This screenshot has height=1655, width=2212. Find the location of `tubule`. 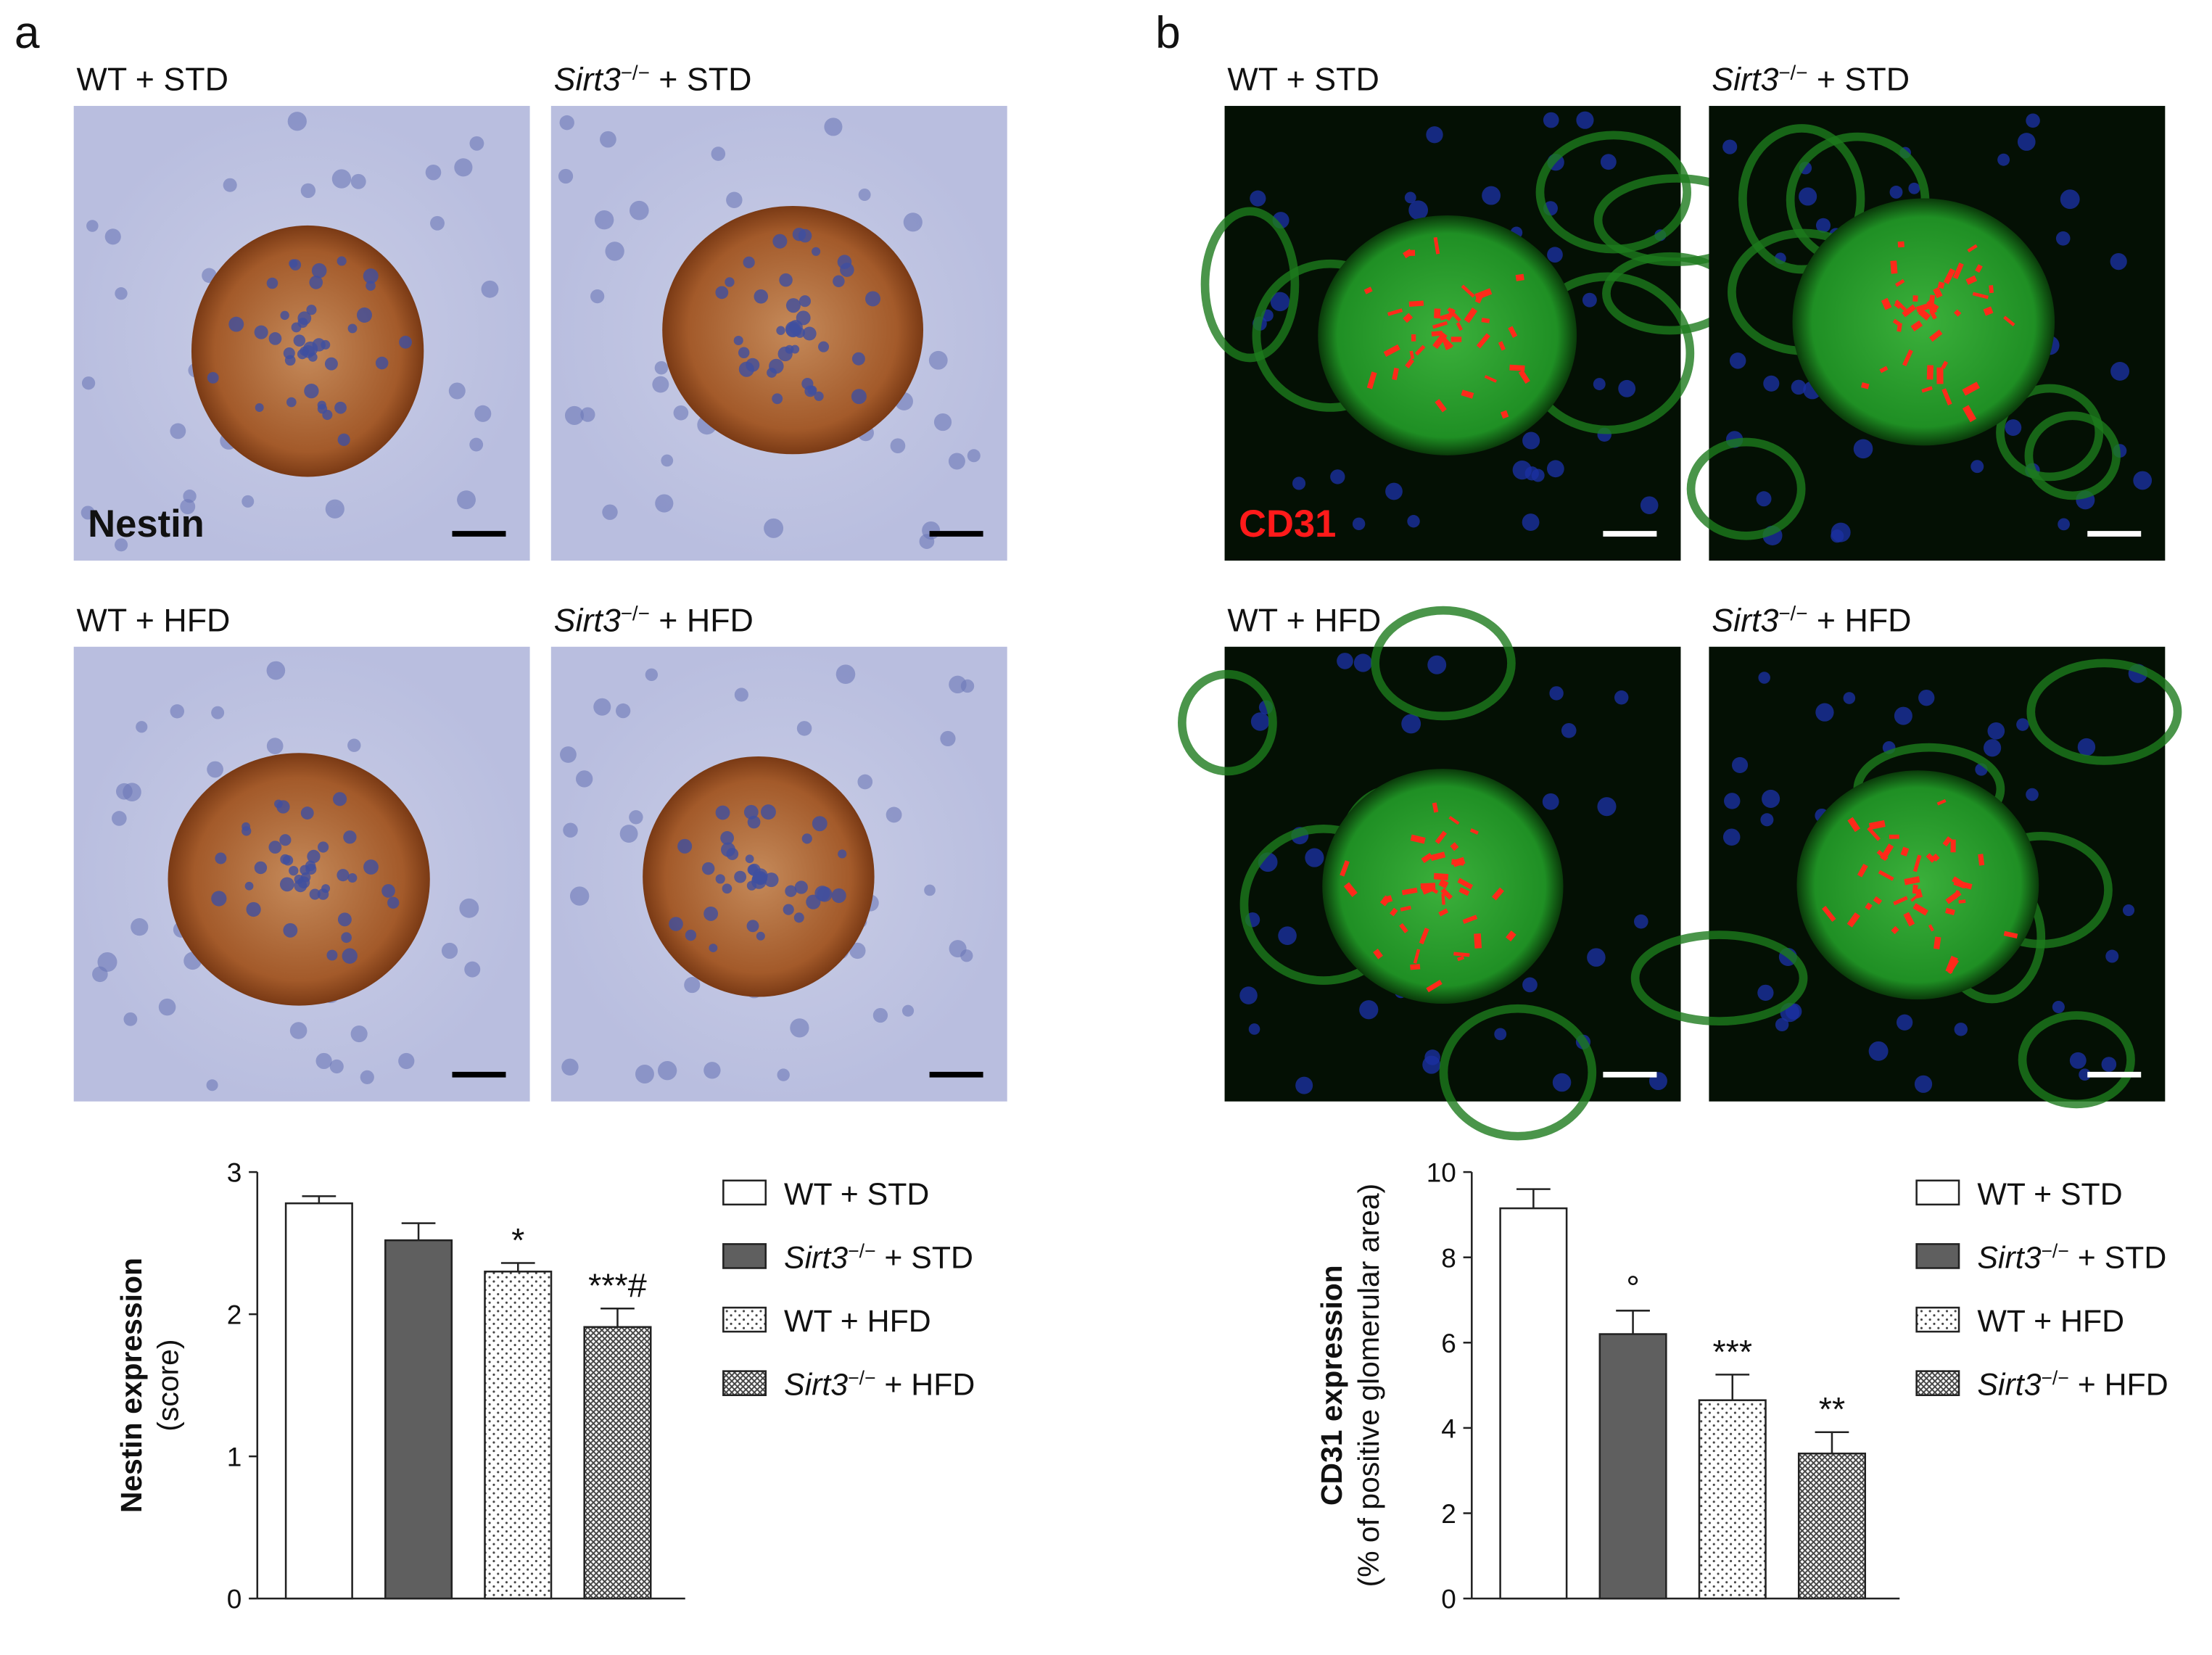

tubule is located at coordinates (2076, 1060).